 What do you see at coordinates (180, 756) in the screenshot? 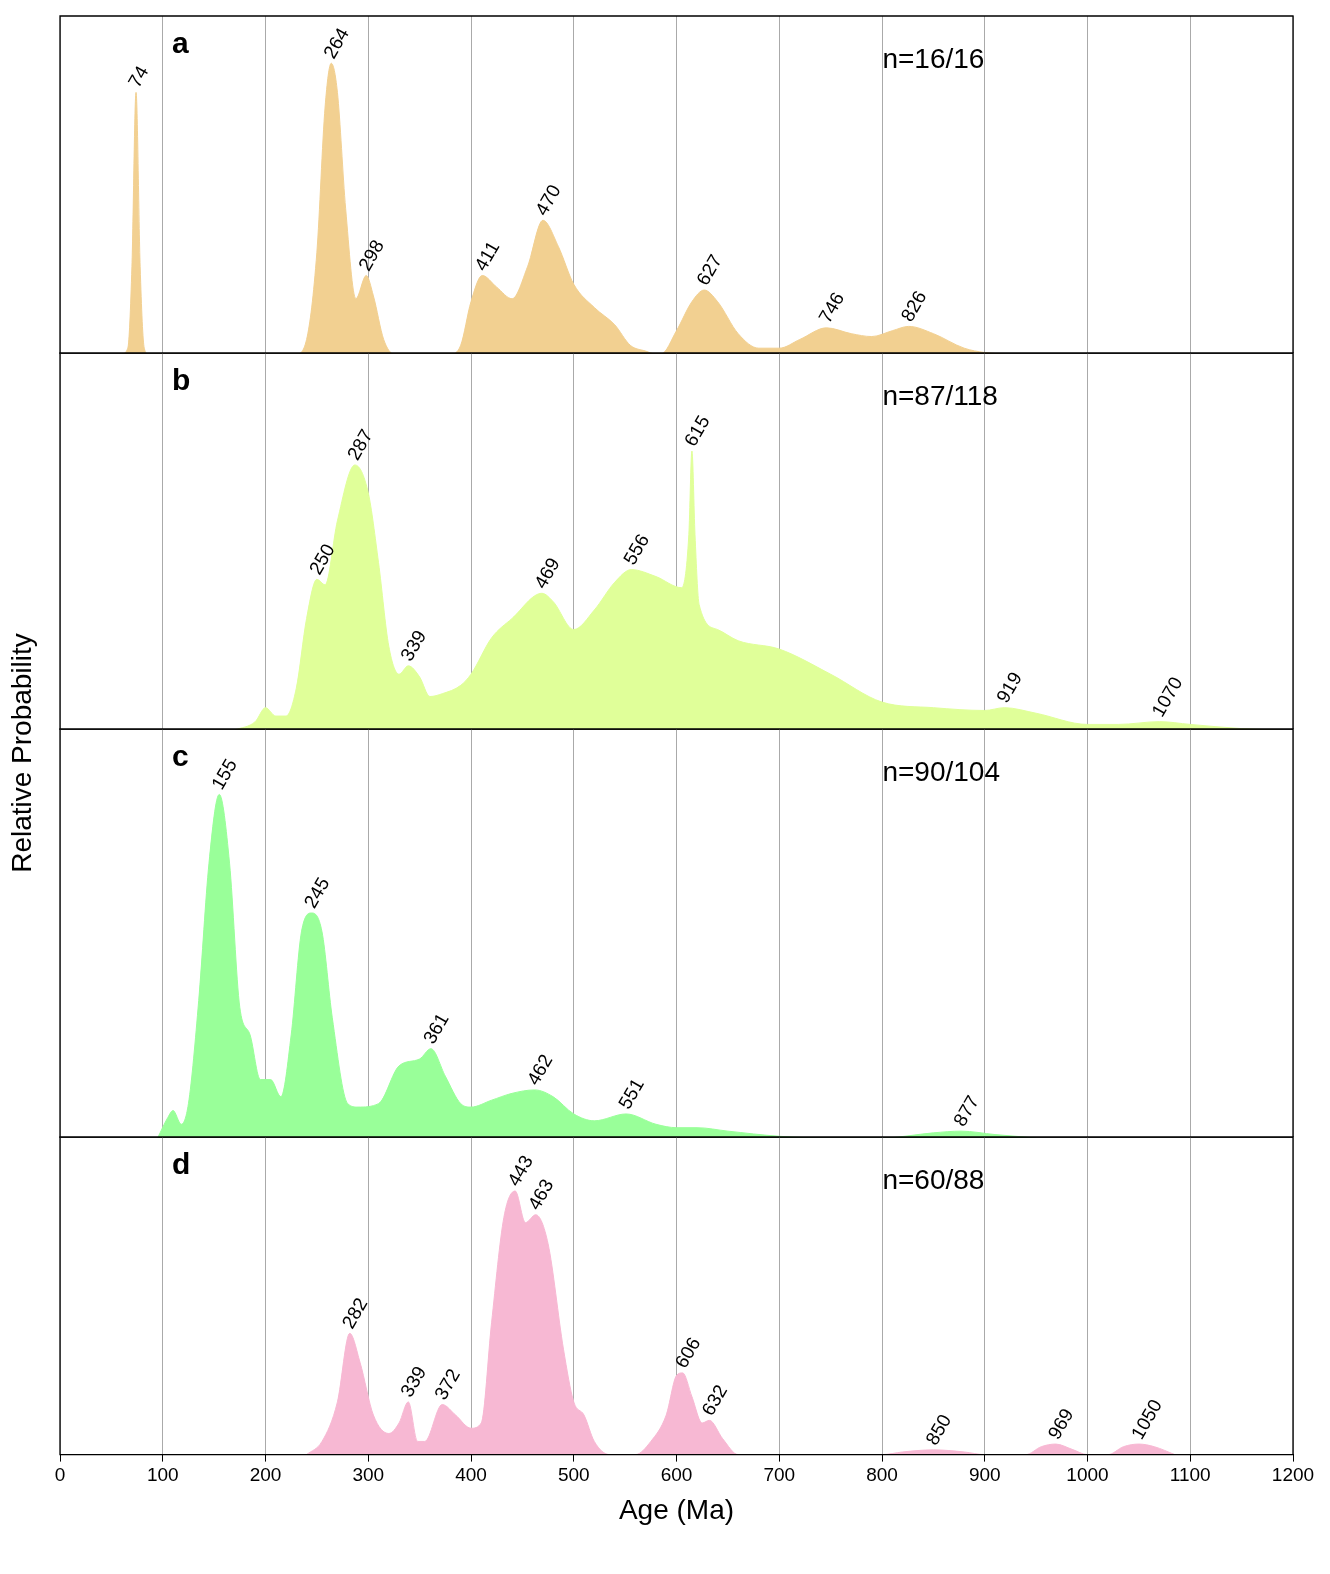
I see `chart-title: c` at bounding box center [180, 756].